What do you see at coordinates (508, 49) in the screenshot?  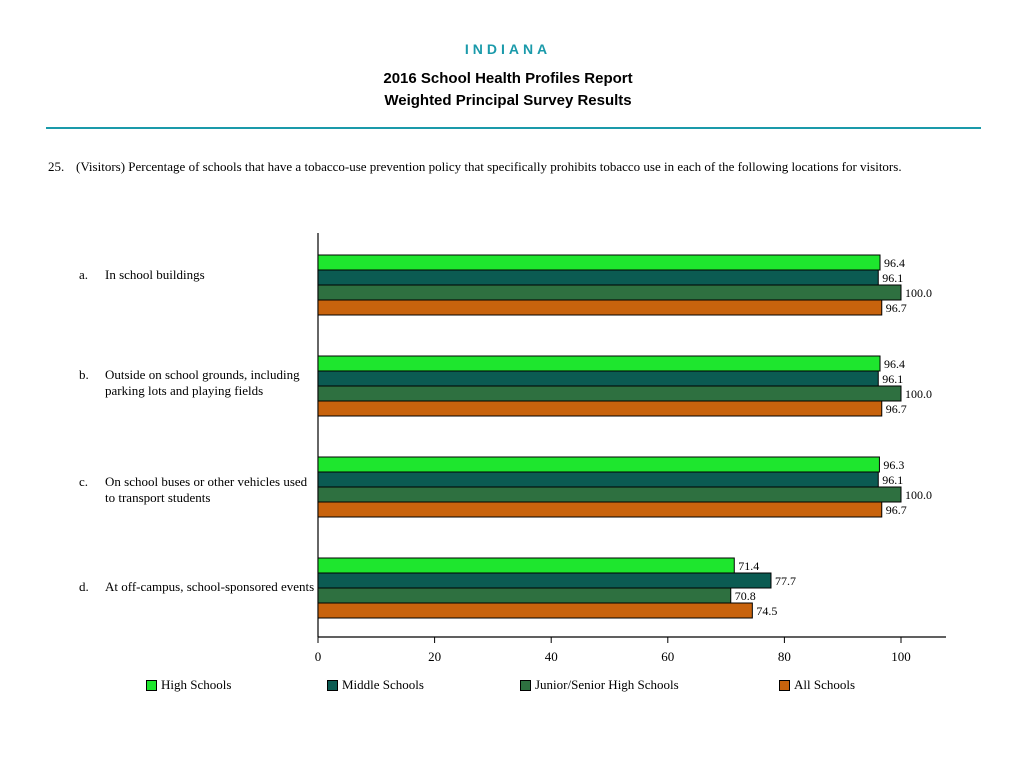 I see `state-name: INDIANA` at bounding box center [508, 49].